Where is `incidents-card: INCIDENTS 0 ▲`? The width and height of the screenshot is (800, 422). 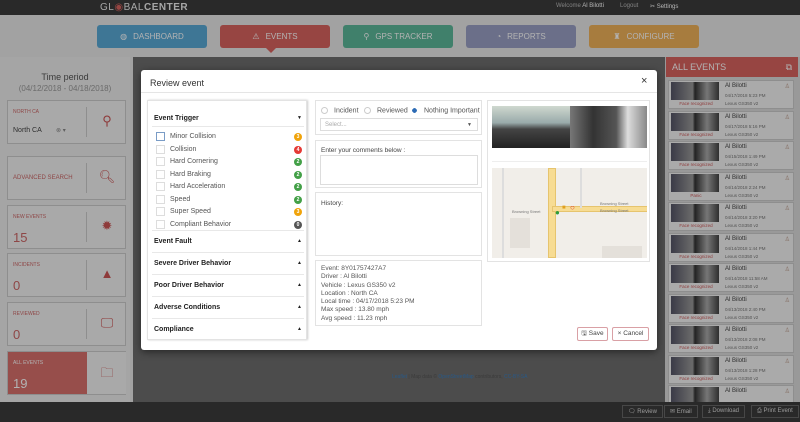
incidents-card: INCIDENTS 0 ▲ is located at coordinates (66, 275).